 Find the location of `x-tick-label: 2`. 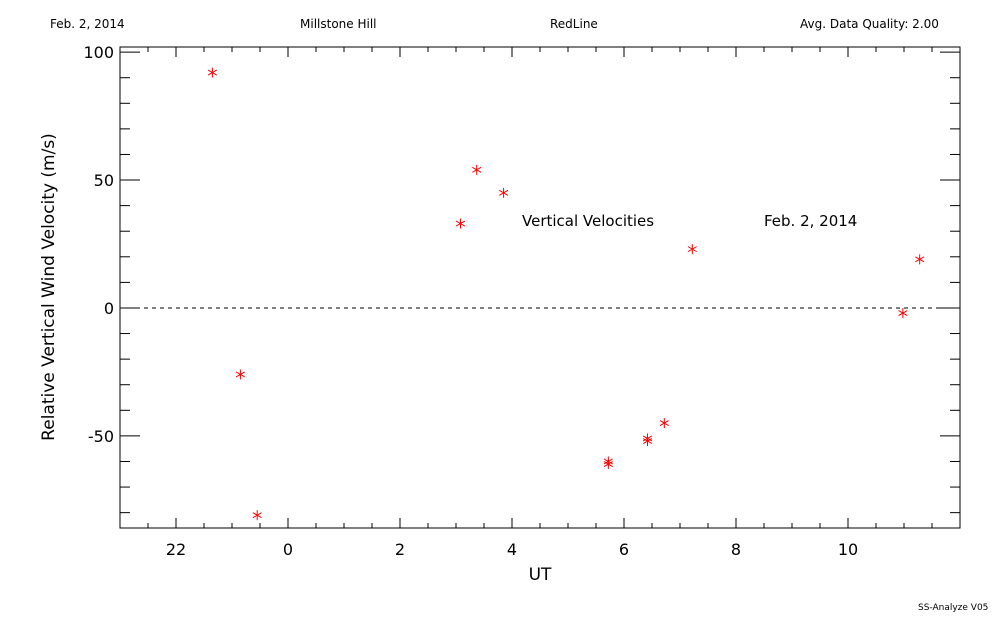

x-tick-label: 2 is located at coordinates (400, 549).